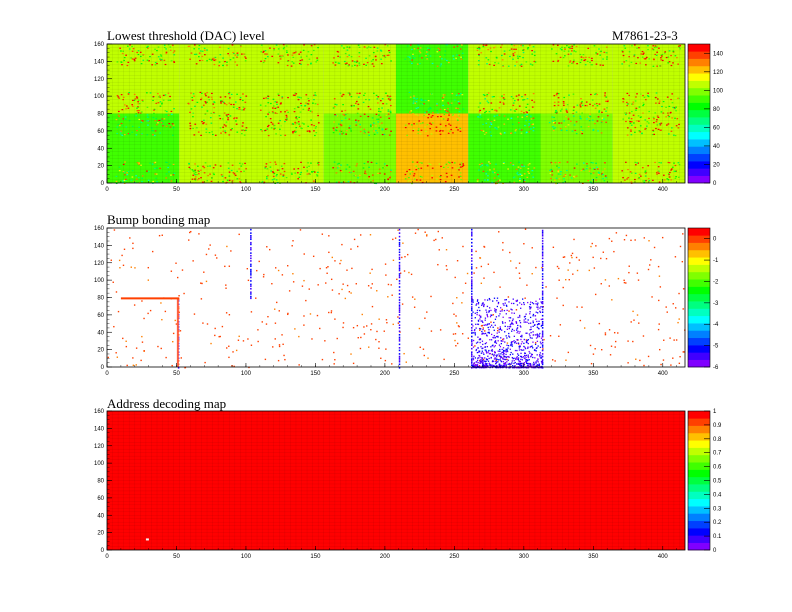 The image size is (792, 612). Describe the element at coordinates (699, 422) in the screenshot. I see `palette-band` at that location.